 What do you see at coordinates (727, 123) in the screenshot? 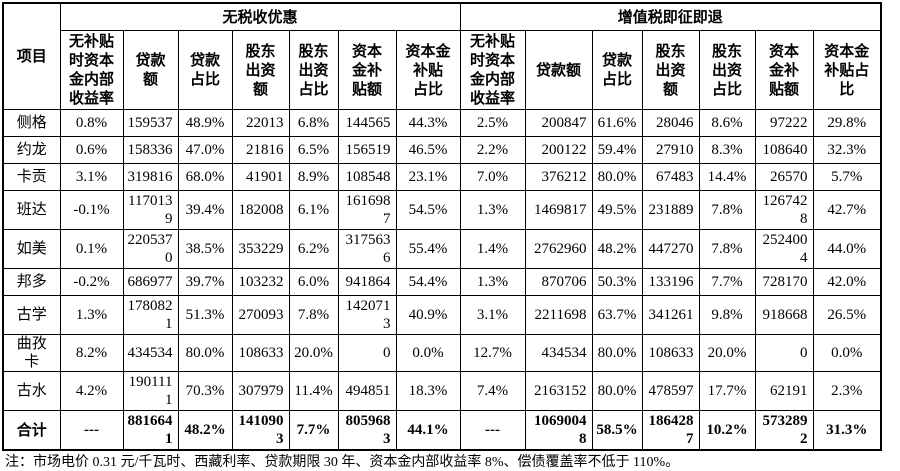
I see `cell: 8.6%` at bounding box center [727, 123].